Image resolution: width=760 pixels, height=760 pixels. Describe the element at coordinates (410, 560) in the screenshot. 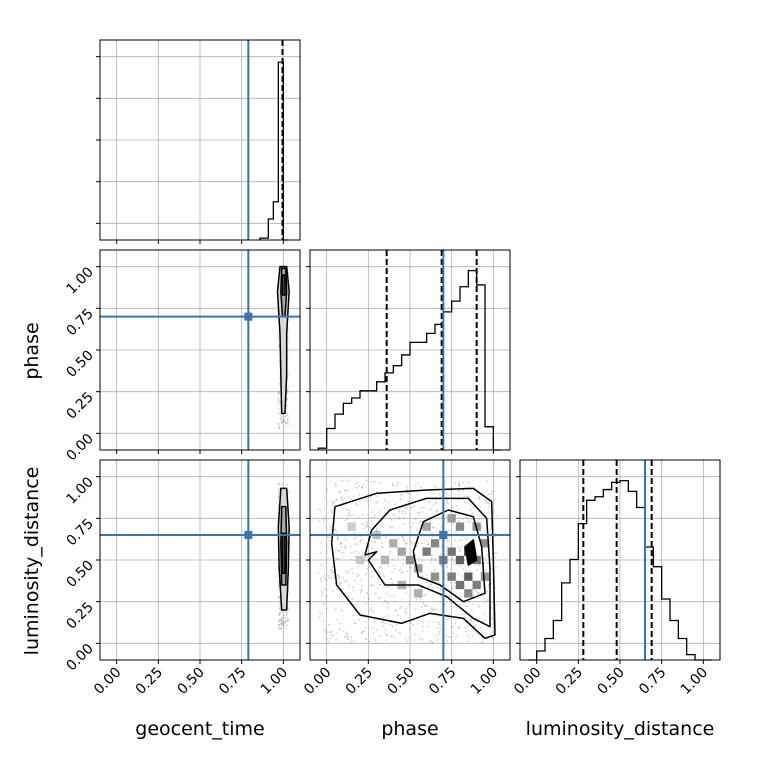

I see `distance-phase-frame` at that location.